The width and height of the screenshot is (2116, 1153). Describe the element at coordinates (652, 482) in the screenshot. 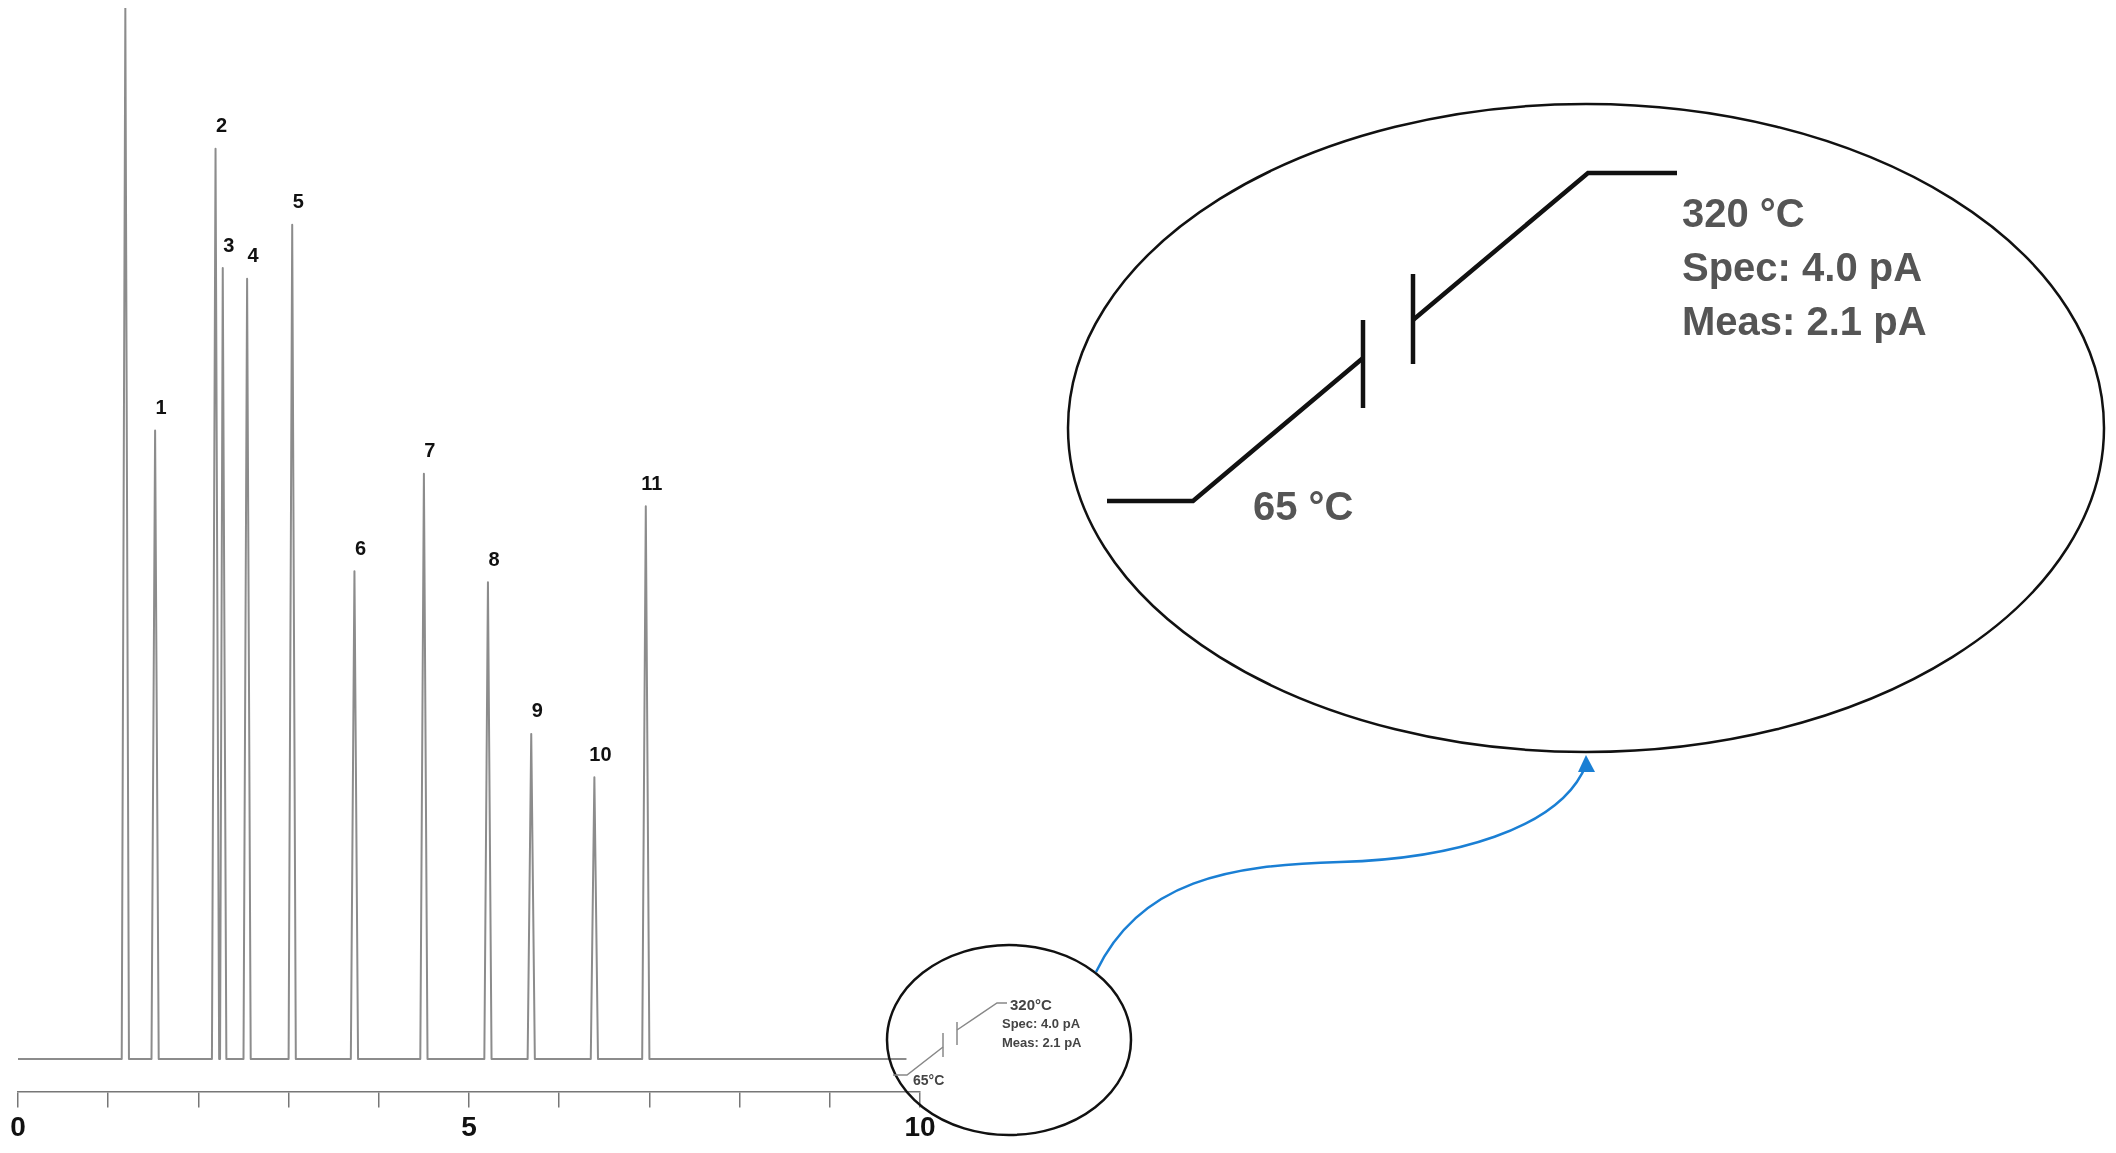

I see `annotation: 11` at that location.